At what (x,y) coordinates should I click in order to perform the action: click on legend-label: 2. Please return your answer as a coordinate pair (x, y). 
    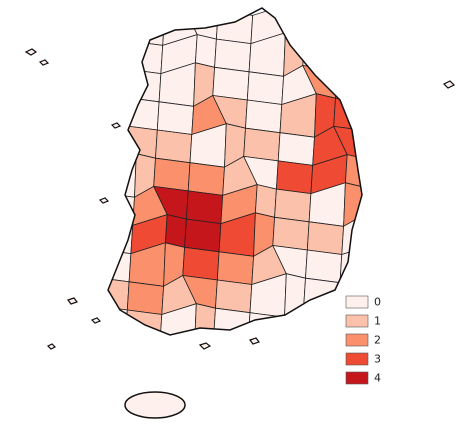
    Looking at the image, I should click on (377, 340).